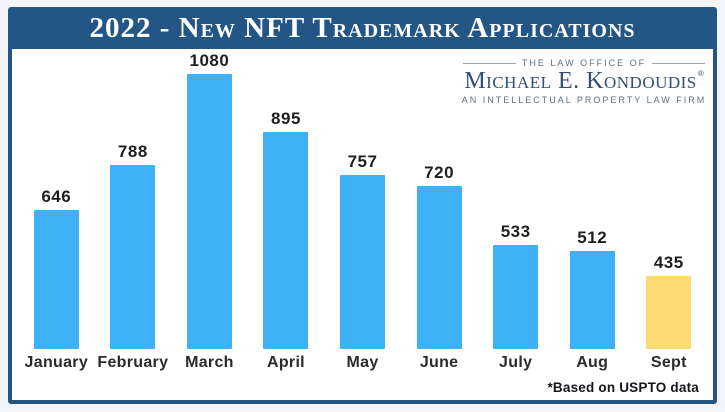 Image resolution: width=725 pixels, height=412 pixels. I want to click on bar-june, so click(439, 267).